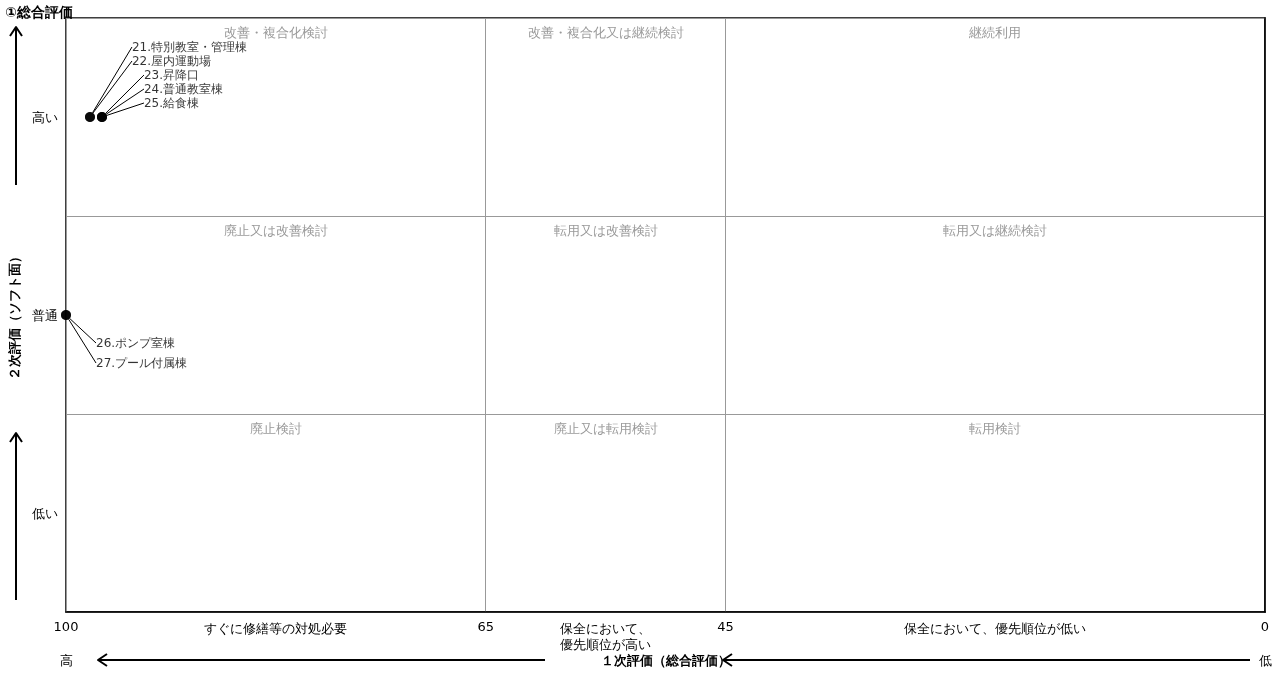  I want to click on y-axis-title: ２次評価（ソフト面）, so click(14, 315).